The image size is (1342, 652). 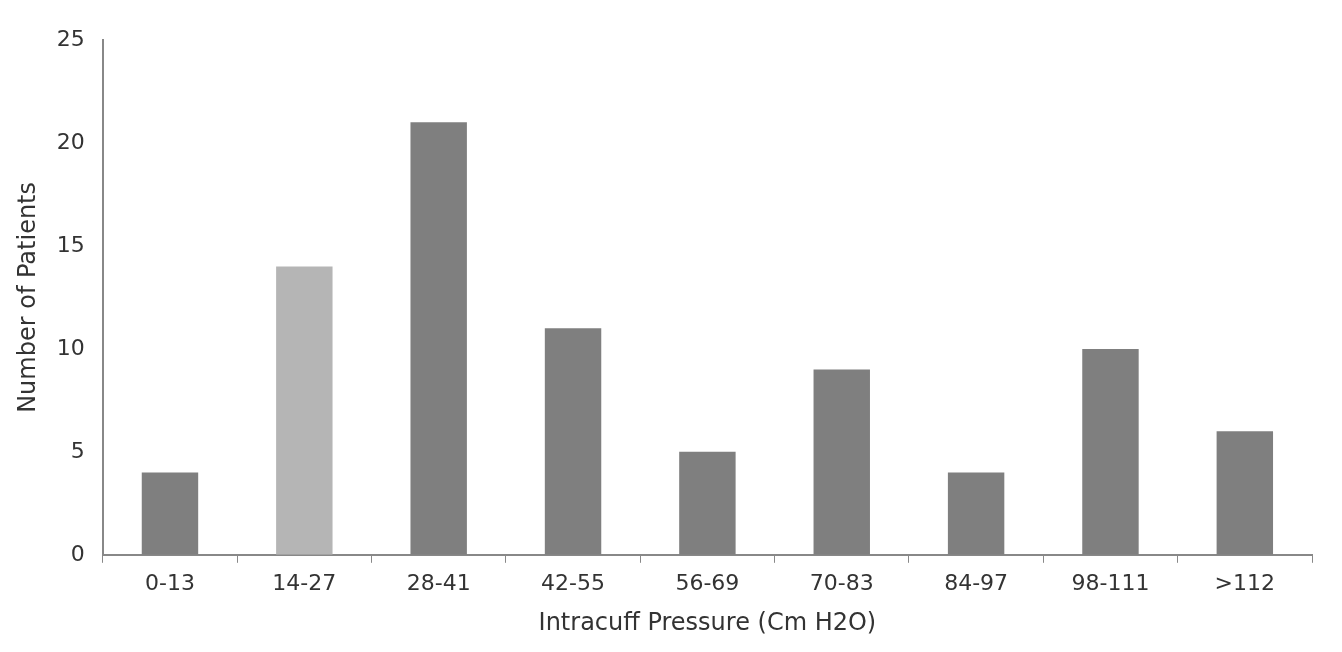 What do you see at coordinates (70, 244) in the screenshot?
I see `y-tick-label: 15` at bounding box center [70, 244].